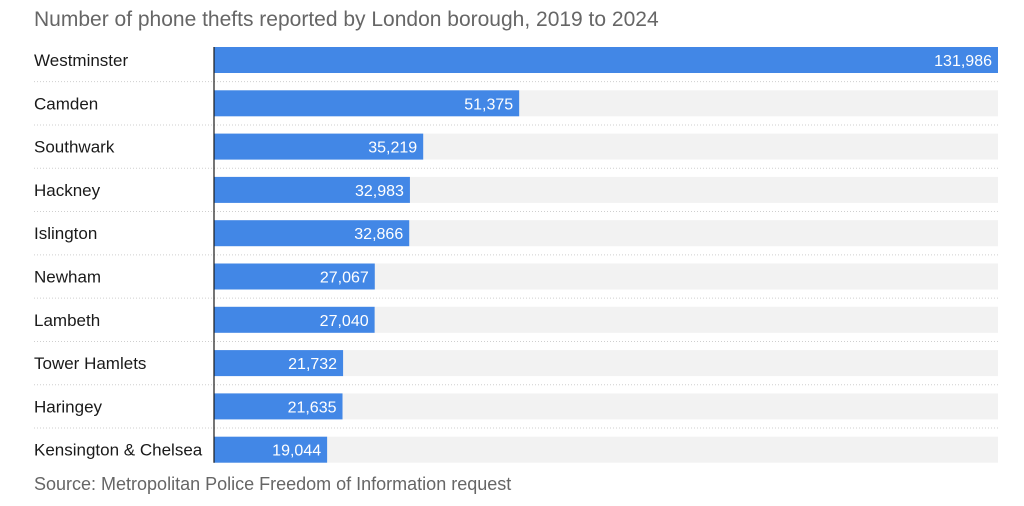 The width and height of the screenshot is (1024, 506). I want to click on category-label-lambeth: Lambeth, so click(67, 320).